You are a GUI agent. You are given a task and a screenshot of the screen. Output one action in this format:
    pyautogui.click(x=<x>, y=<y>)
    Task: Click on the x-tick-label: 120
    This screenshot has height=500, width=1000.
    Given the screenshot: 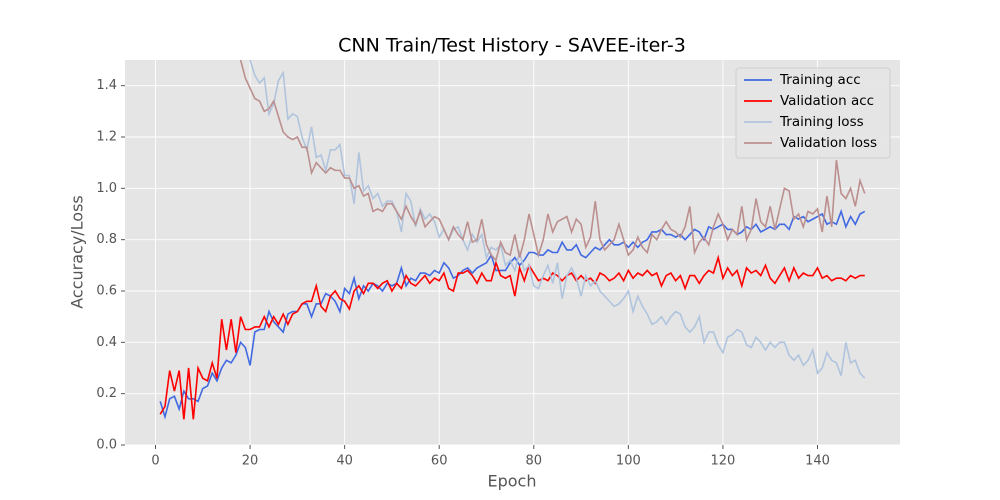 What is the action you would take?
    pyautogui.click(x=723, y=461)
    